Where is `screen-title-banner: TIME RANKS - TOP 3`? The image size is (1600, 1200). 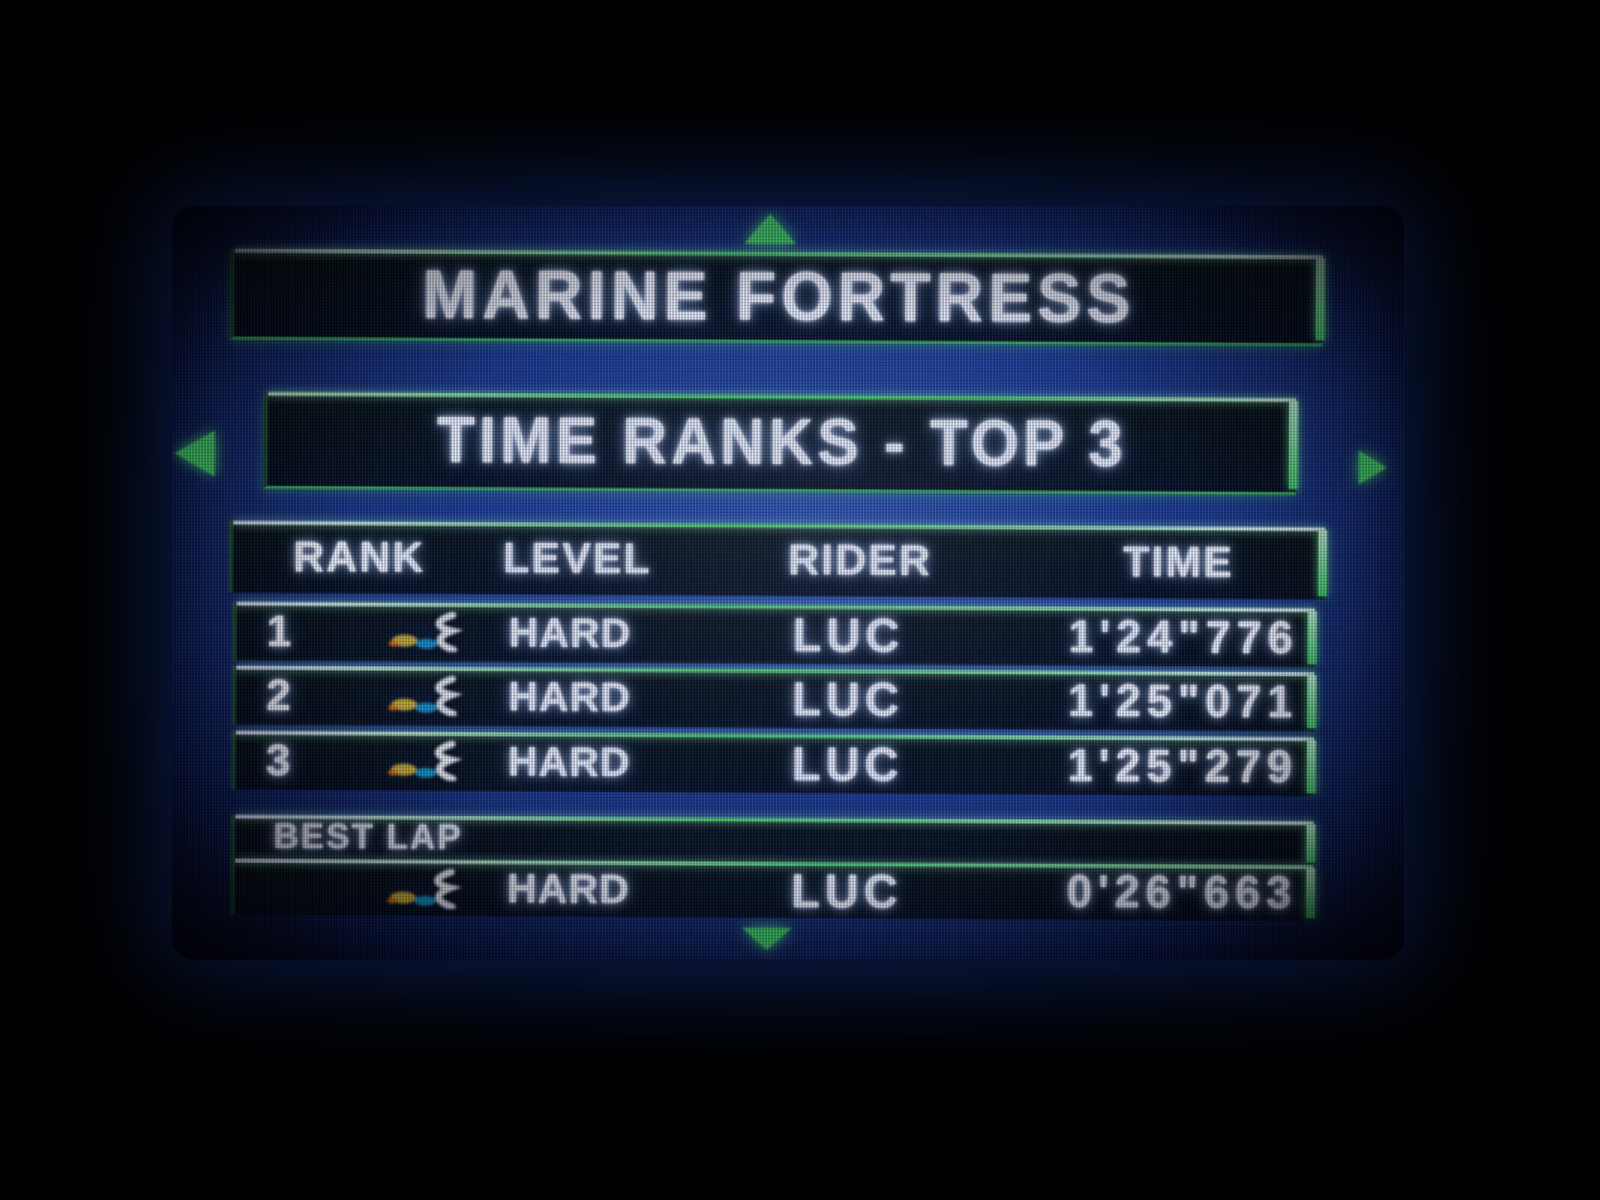 screen-title-banner: TIME RANKS - TOP 3 is located at coordinates (779, 443).